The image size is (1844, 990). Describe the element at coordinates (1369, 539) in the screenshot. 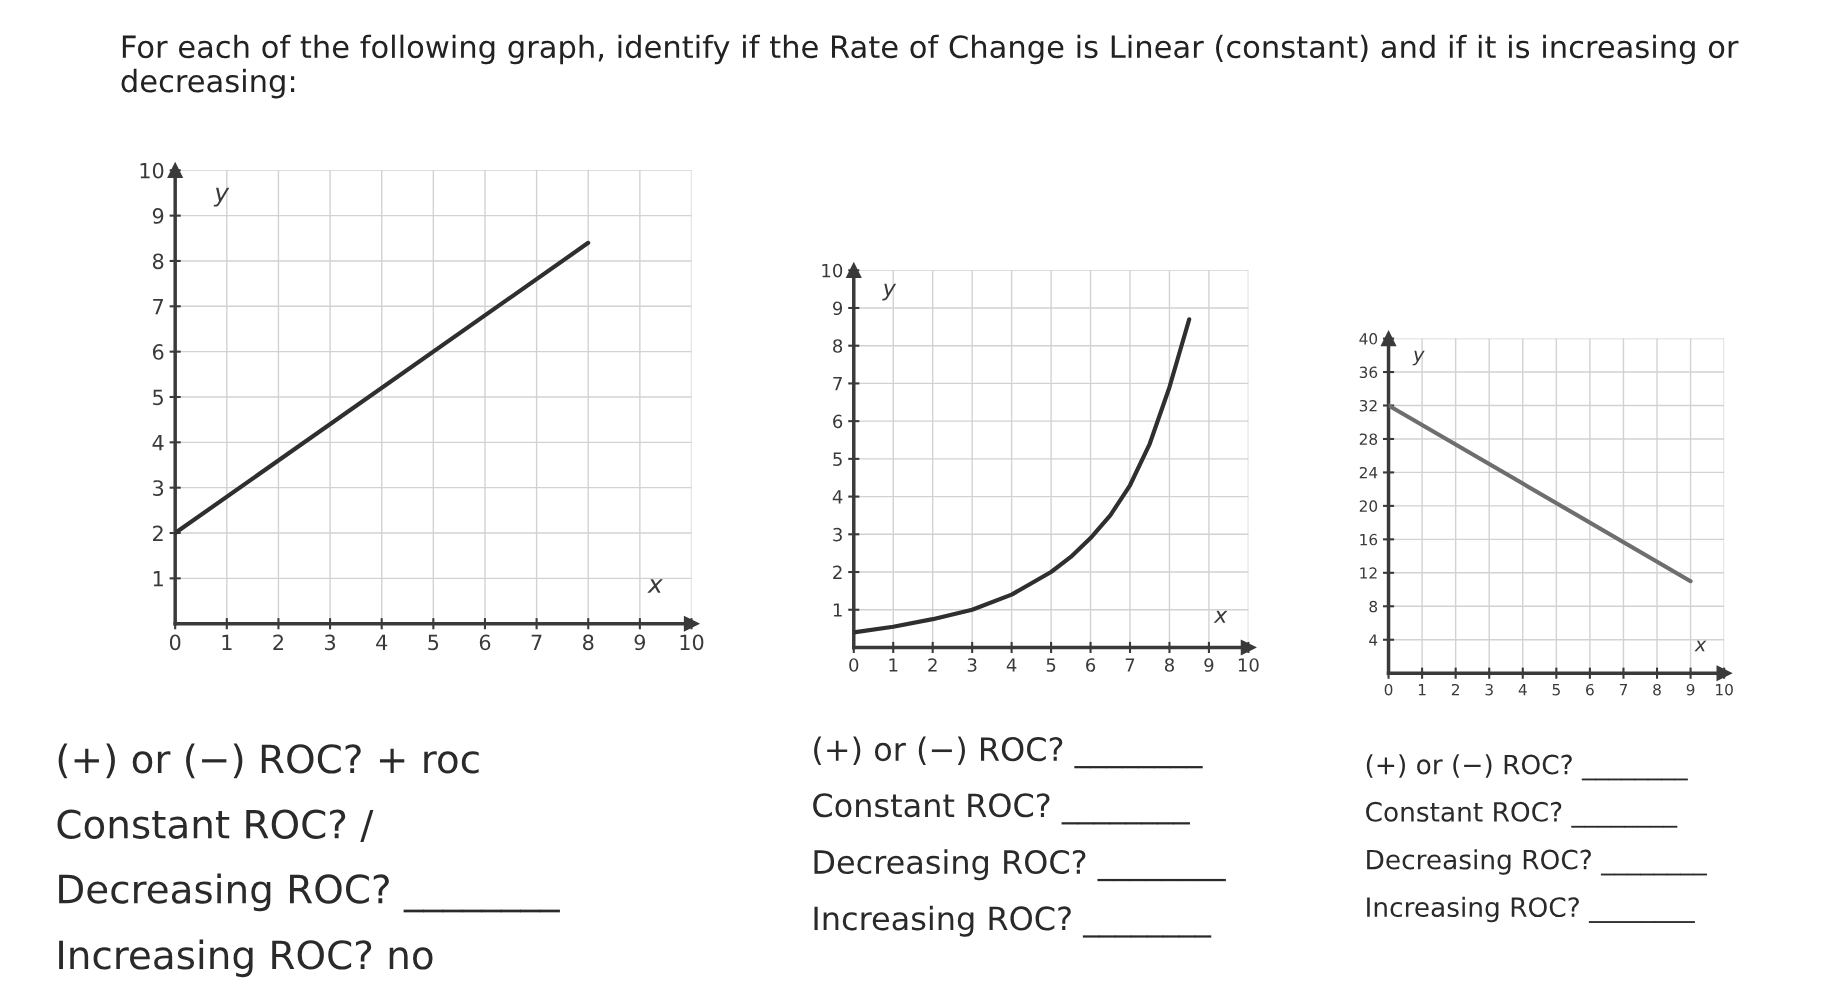

I see `y-tick-label: 16` at that location.